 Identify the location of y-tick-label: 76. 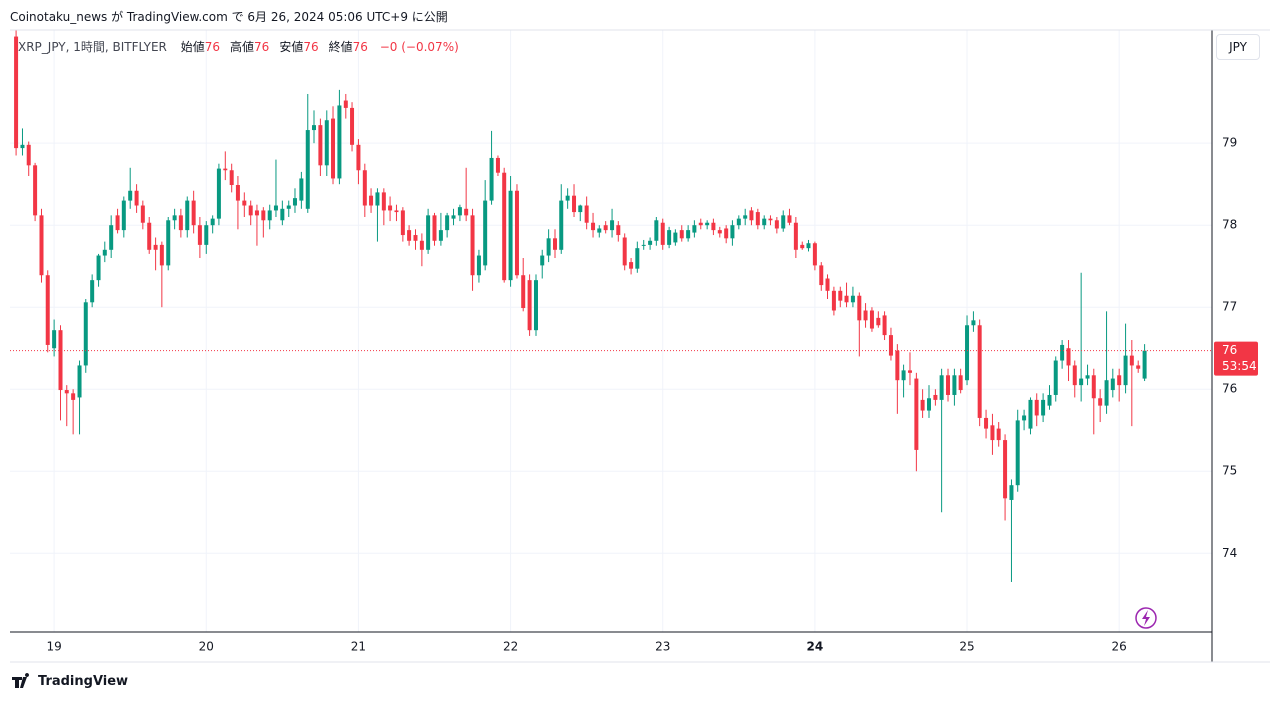
(1229, 389).